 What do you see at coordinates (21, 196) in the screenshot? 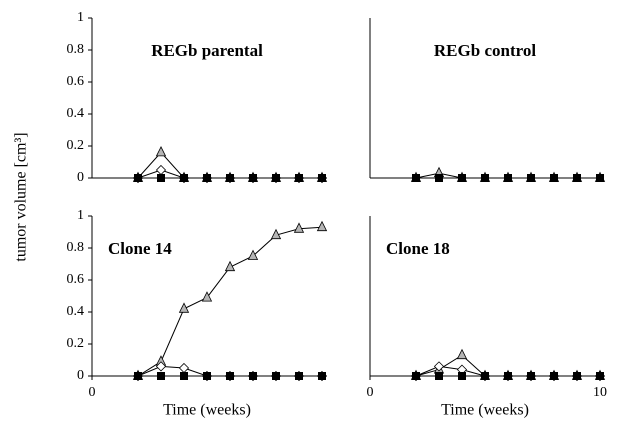
I see `y-axis-label: tumor volume [cm³]` at bounding box center [21, 196].